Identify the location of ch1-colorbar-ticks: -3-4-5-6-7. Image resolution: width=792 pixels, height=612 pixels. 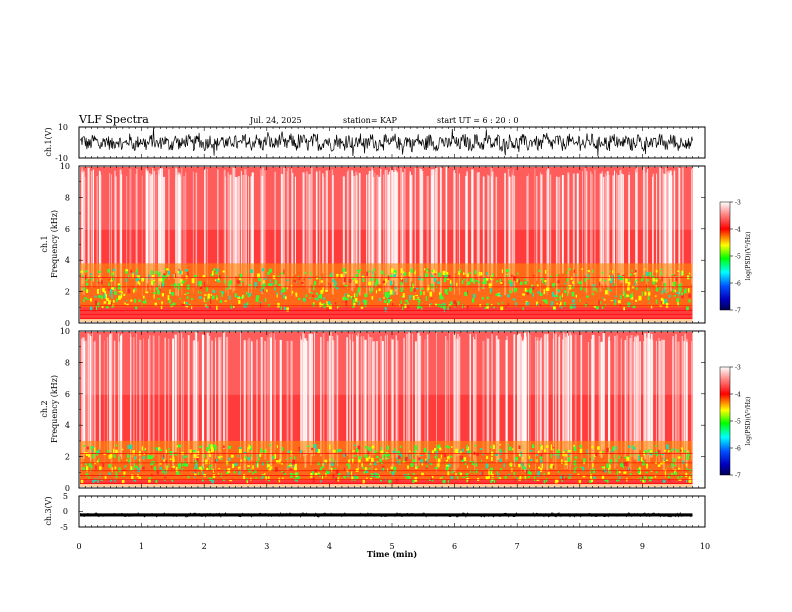
(735, 257).